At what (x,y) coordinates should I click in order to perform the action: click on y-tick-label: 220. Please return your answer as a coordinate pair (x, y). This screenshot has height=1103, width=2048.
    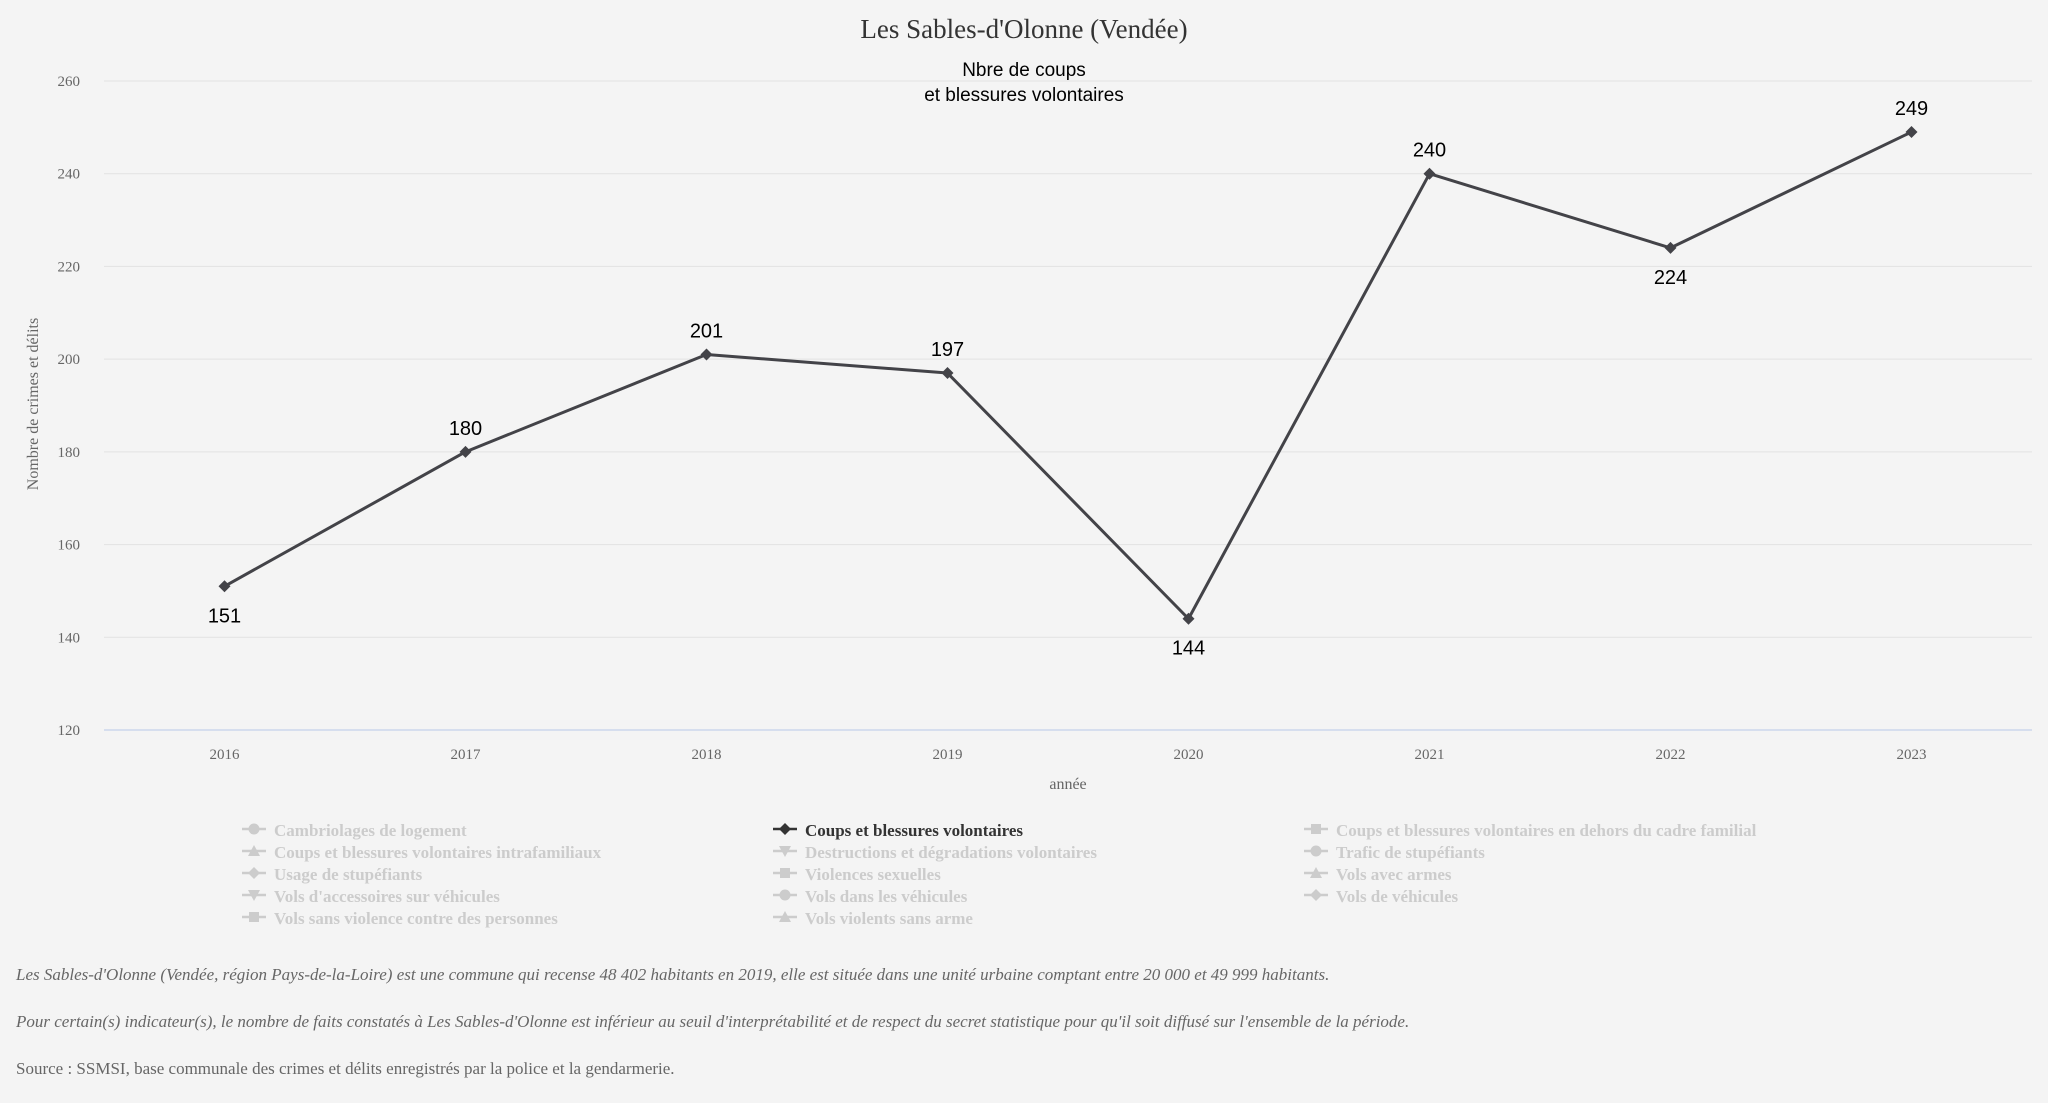
    Looking at the image, I should click on (69, 267).